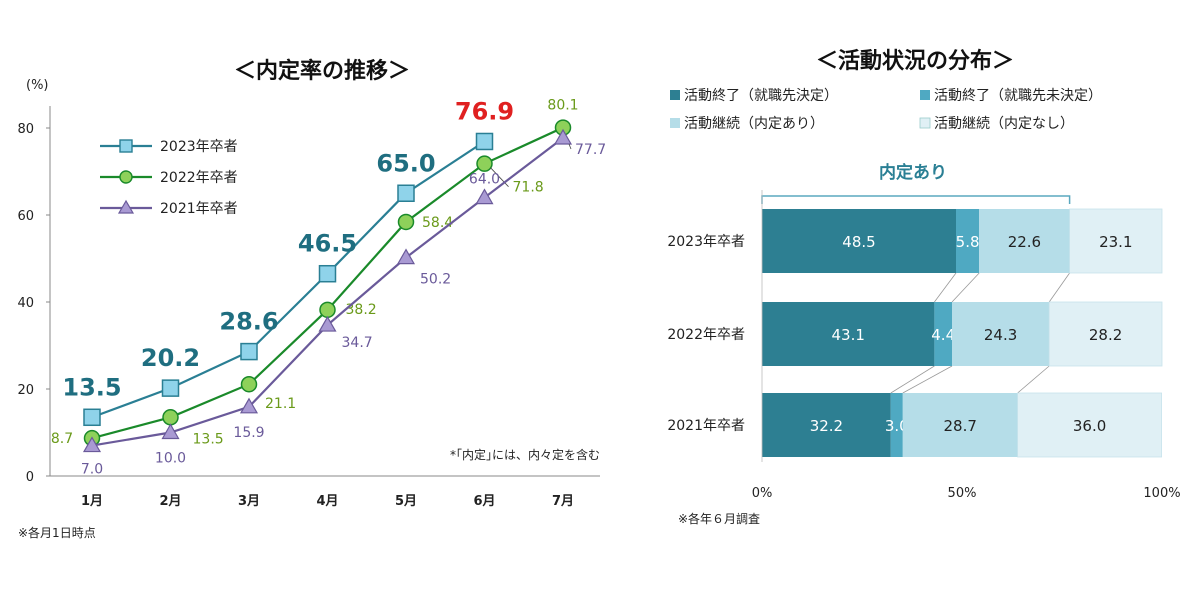 This screenshot has width=1200, height=600. What do you see at coordinates (762, 493) in the screenshot?
I see `x-tick-label: 0%` at bounding box center [762, 493].